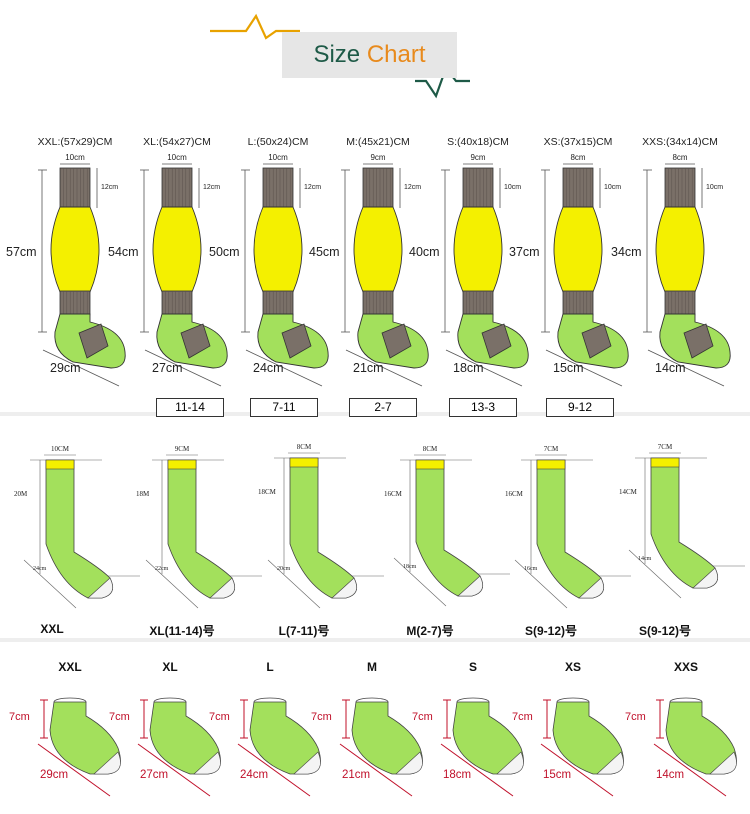 The image size is (750, 814). Describe the element at coordinates (268, 368) in the screenshot. I see `knee-sock-3-foot-label: 24cm` at that location.